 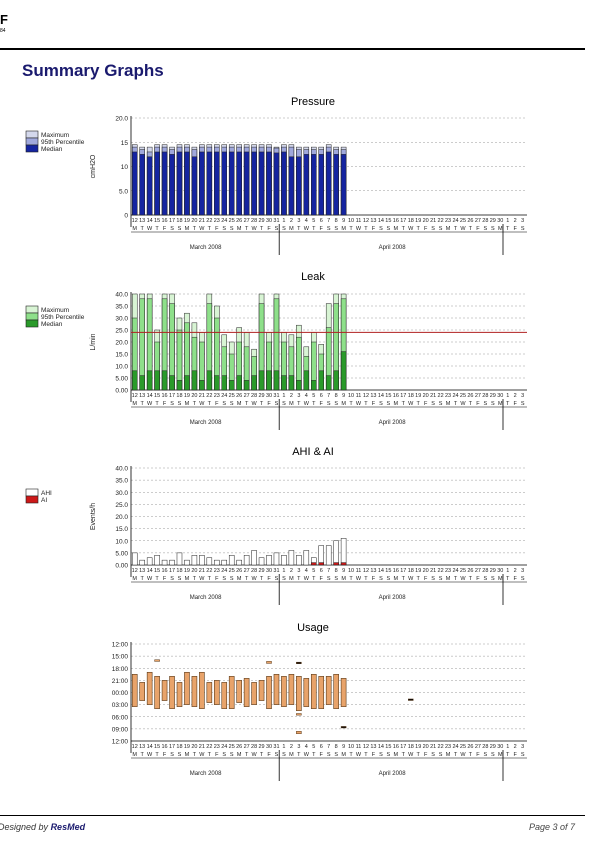 I want to click on usage-extra-bar, so click(x=299, y=662).